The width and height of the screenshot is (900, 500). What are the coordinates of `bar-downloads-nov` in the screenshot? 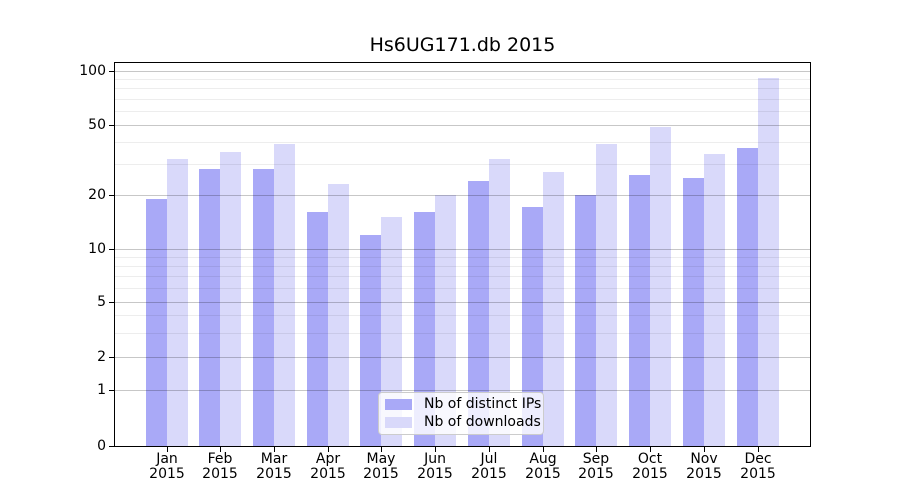 It's located at (714, 300).